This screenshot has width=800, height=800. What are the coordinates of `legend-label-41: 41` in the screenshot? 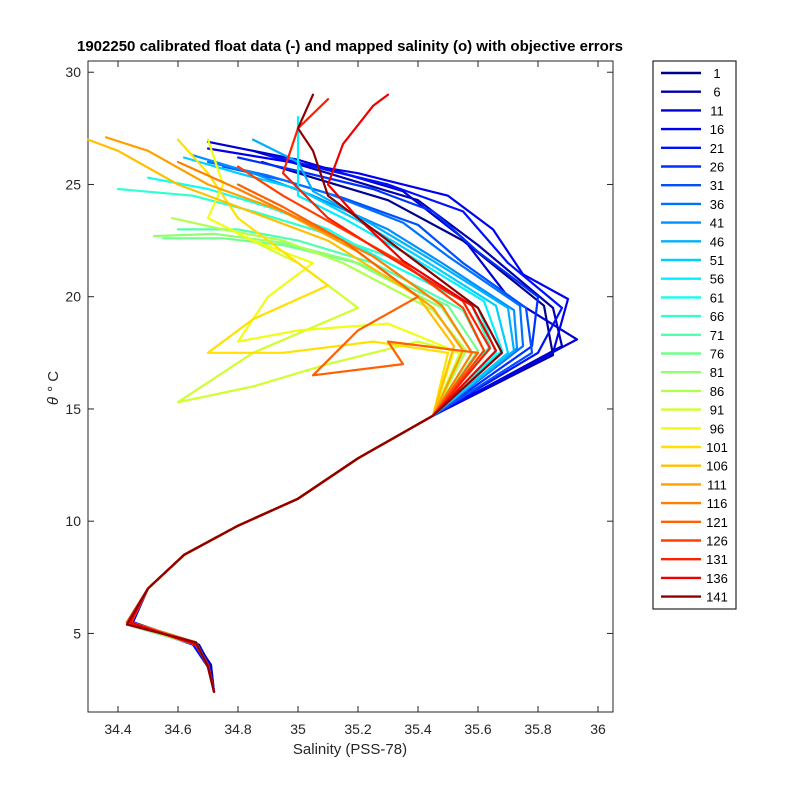 It's located at (717, 223).